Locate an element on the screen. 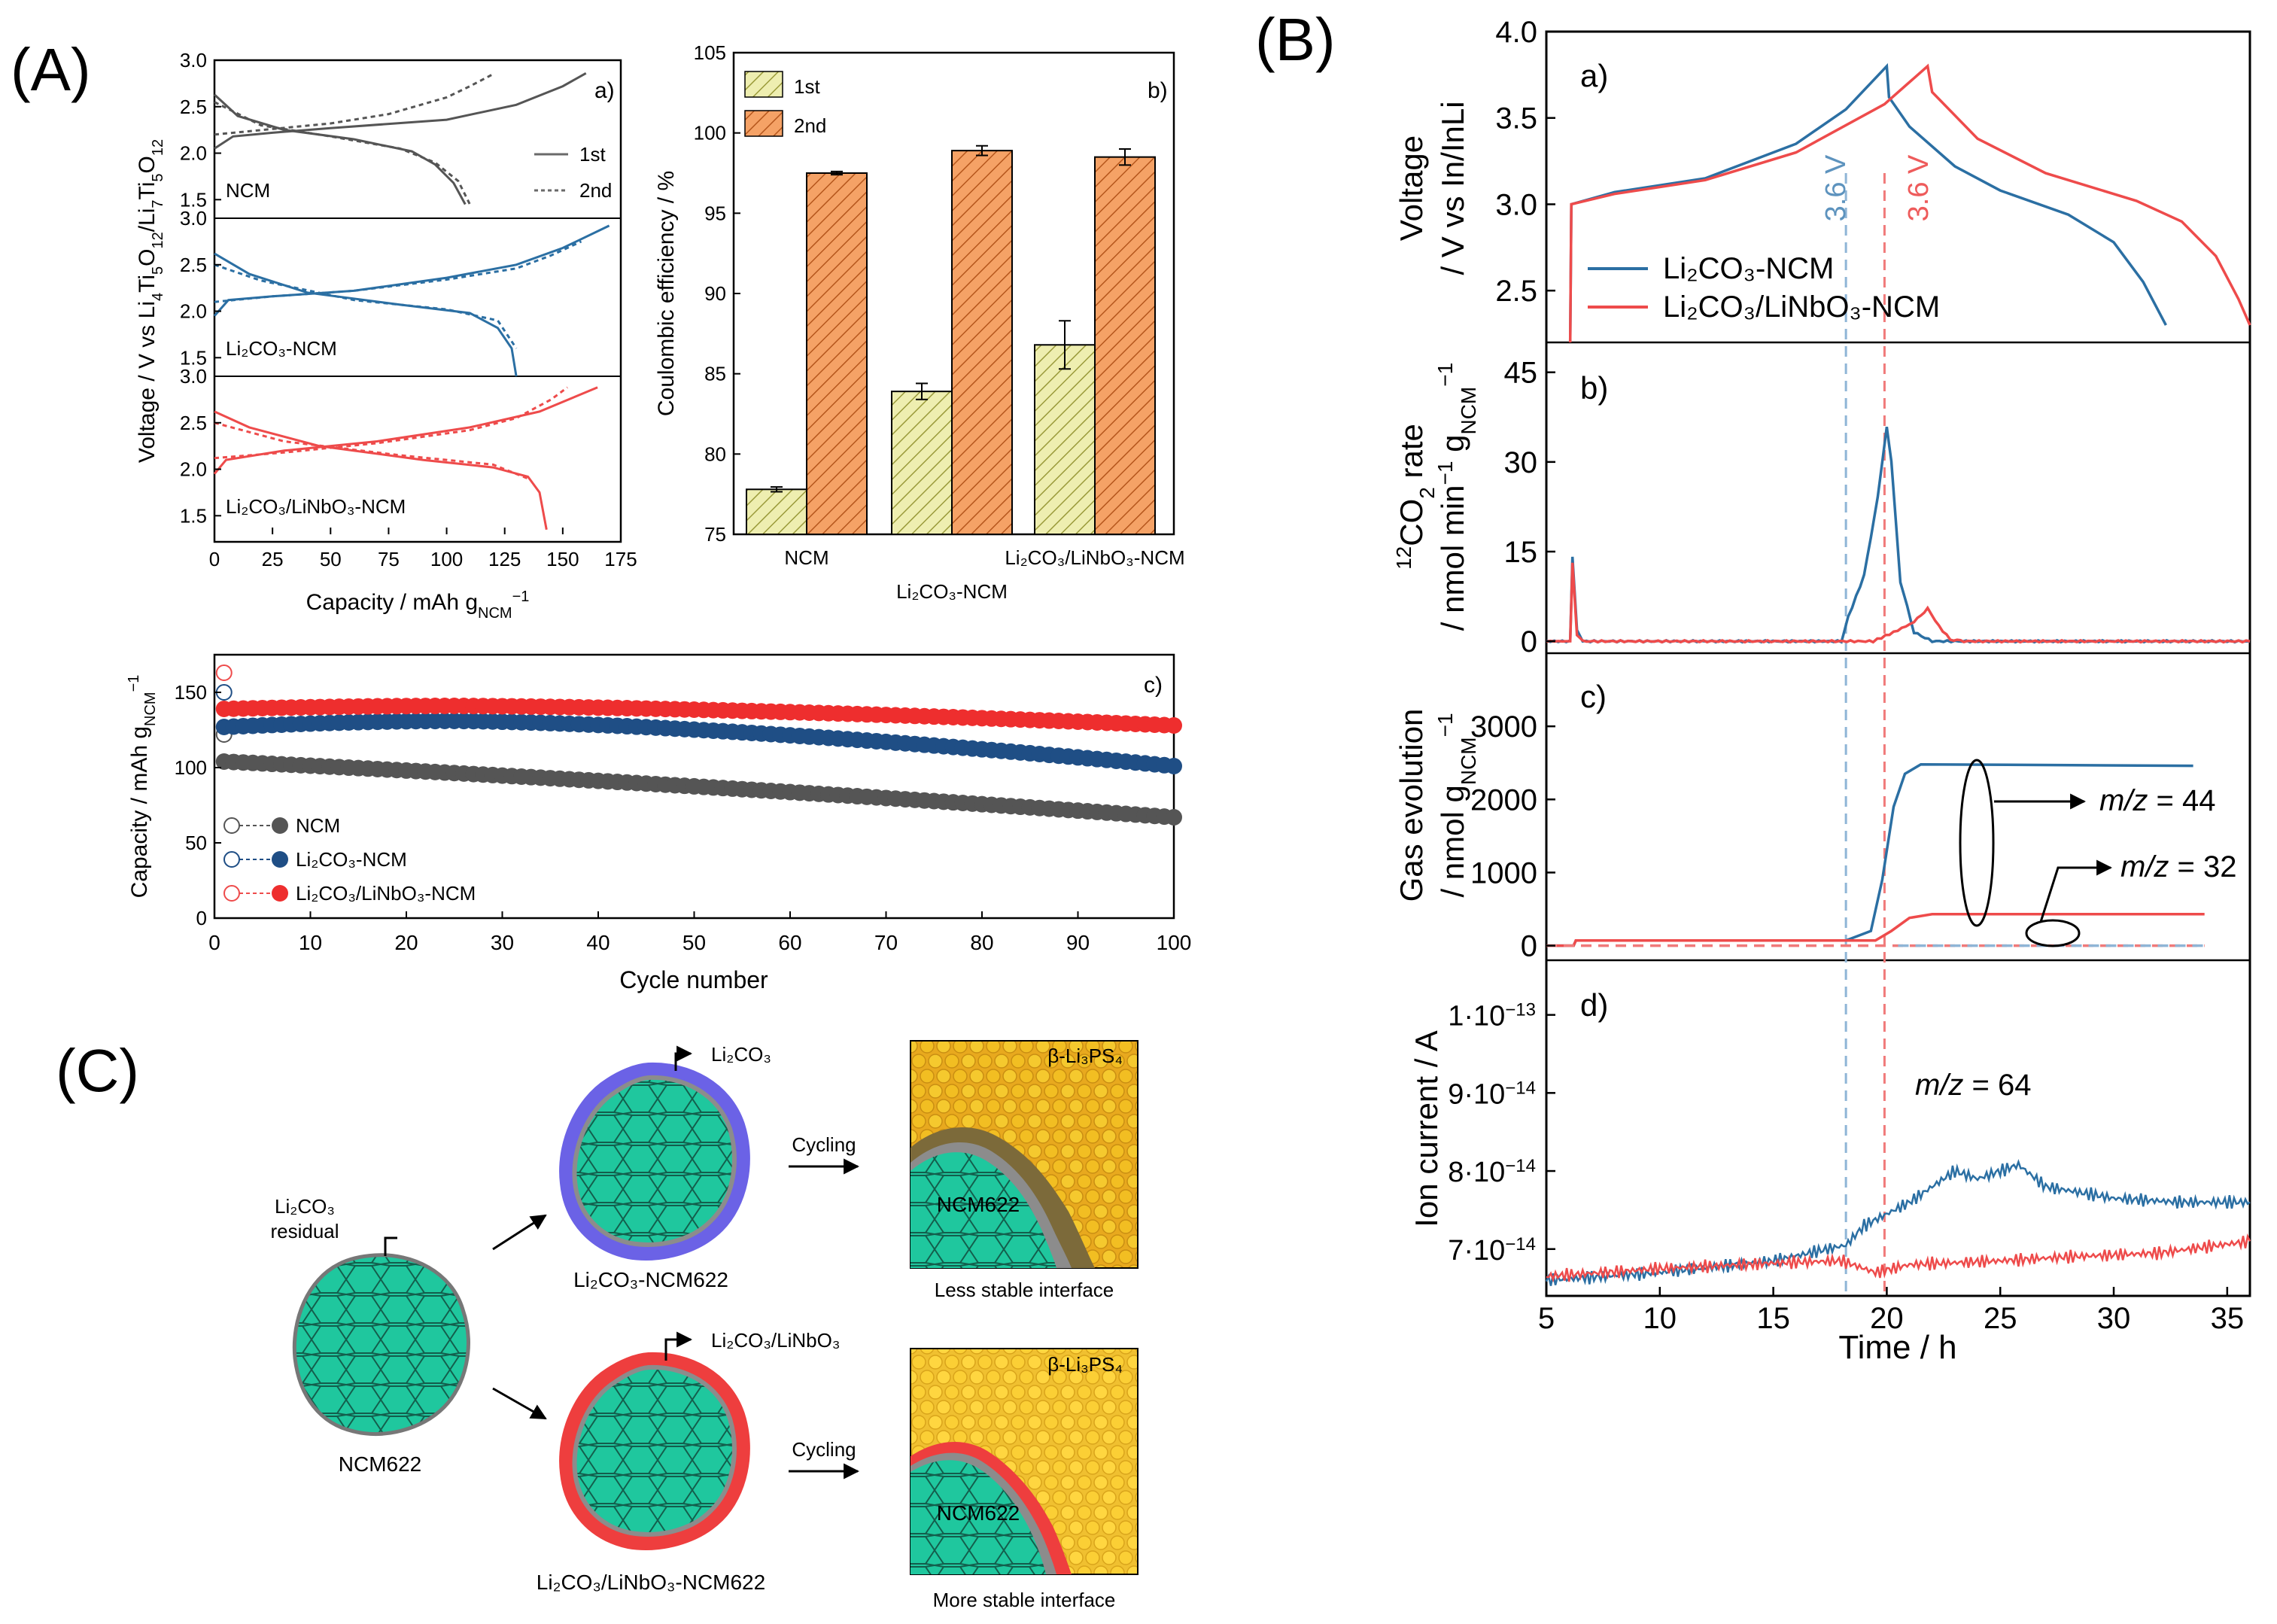 The width and height of the screenshot is (2277, 1624). A-a-xtick-label: 175 is located at coordinates (620, 559).